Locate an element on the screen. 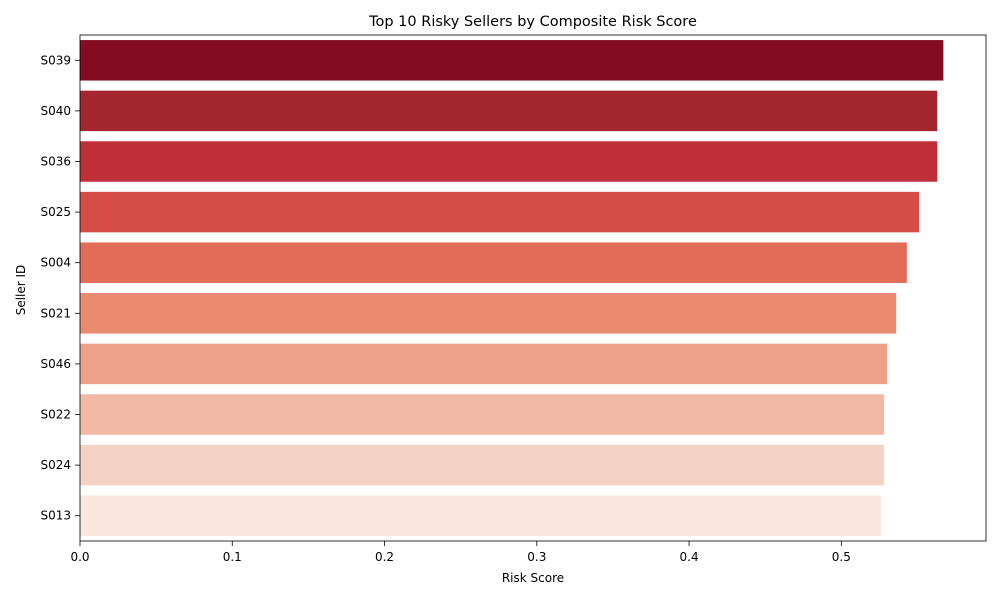 Image resolution: width=1000 pixels, height=604 pixels. bar-s036 is located at coordinates (509, 161).